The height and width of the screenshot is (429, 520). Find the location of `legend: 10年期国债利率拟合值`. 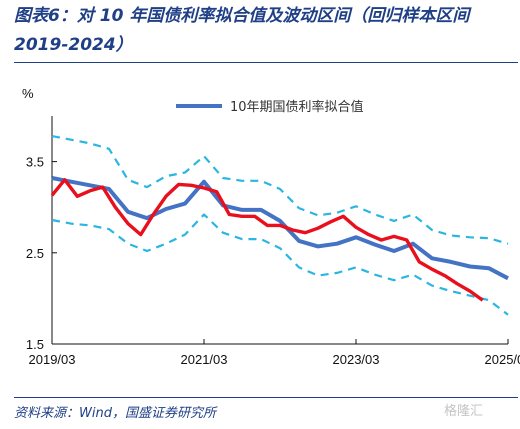

legend: 10年期国债利率拟合值 is located at coordinates (270, 107).